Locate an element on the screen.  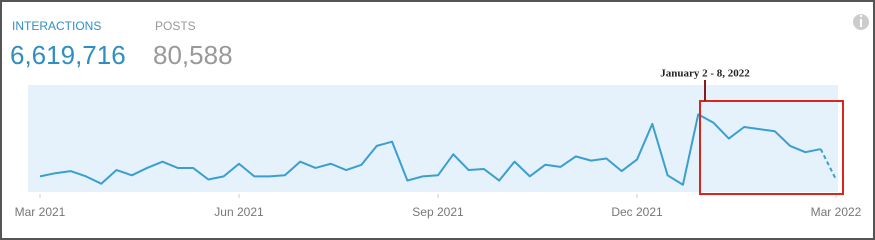
x-tick-label: Jun 2021 is located at coordinates (239, 212).